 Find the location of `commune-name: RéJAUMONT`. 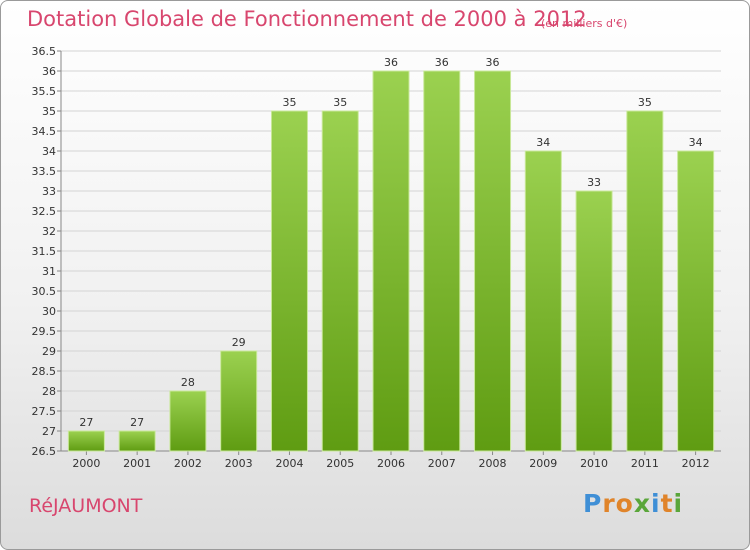

commune-name: RéJAUMONT is located at coordinates (86, 506).